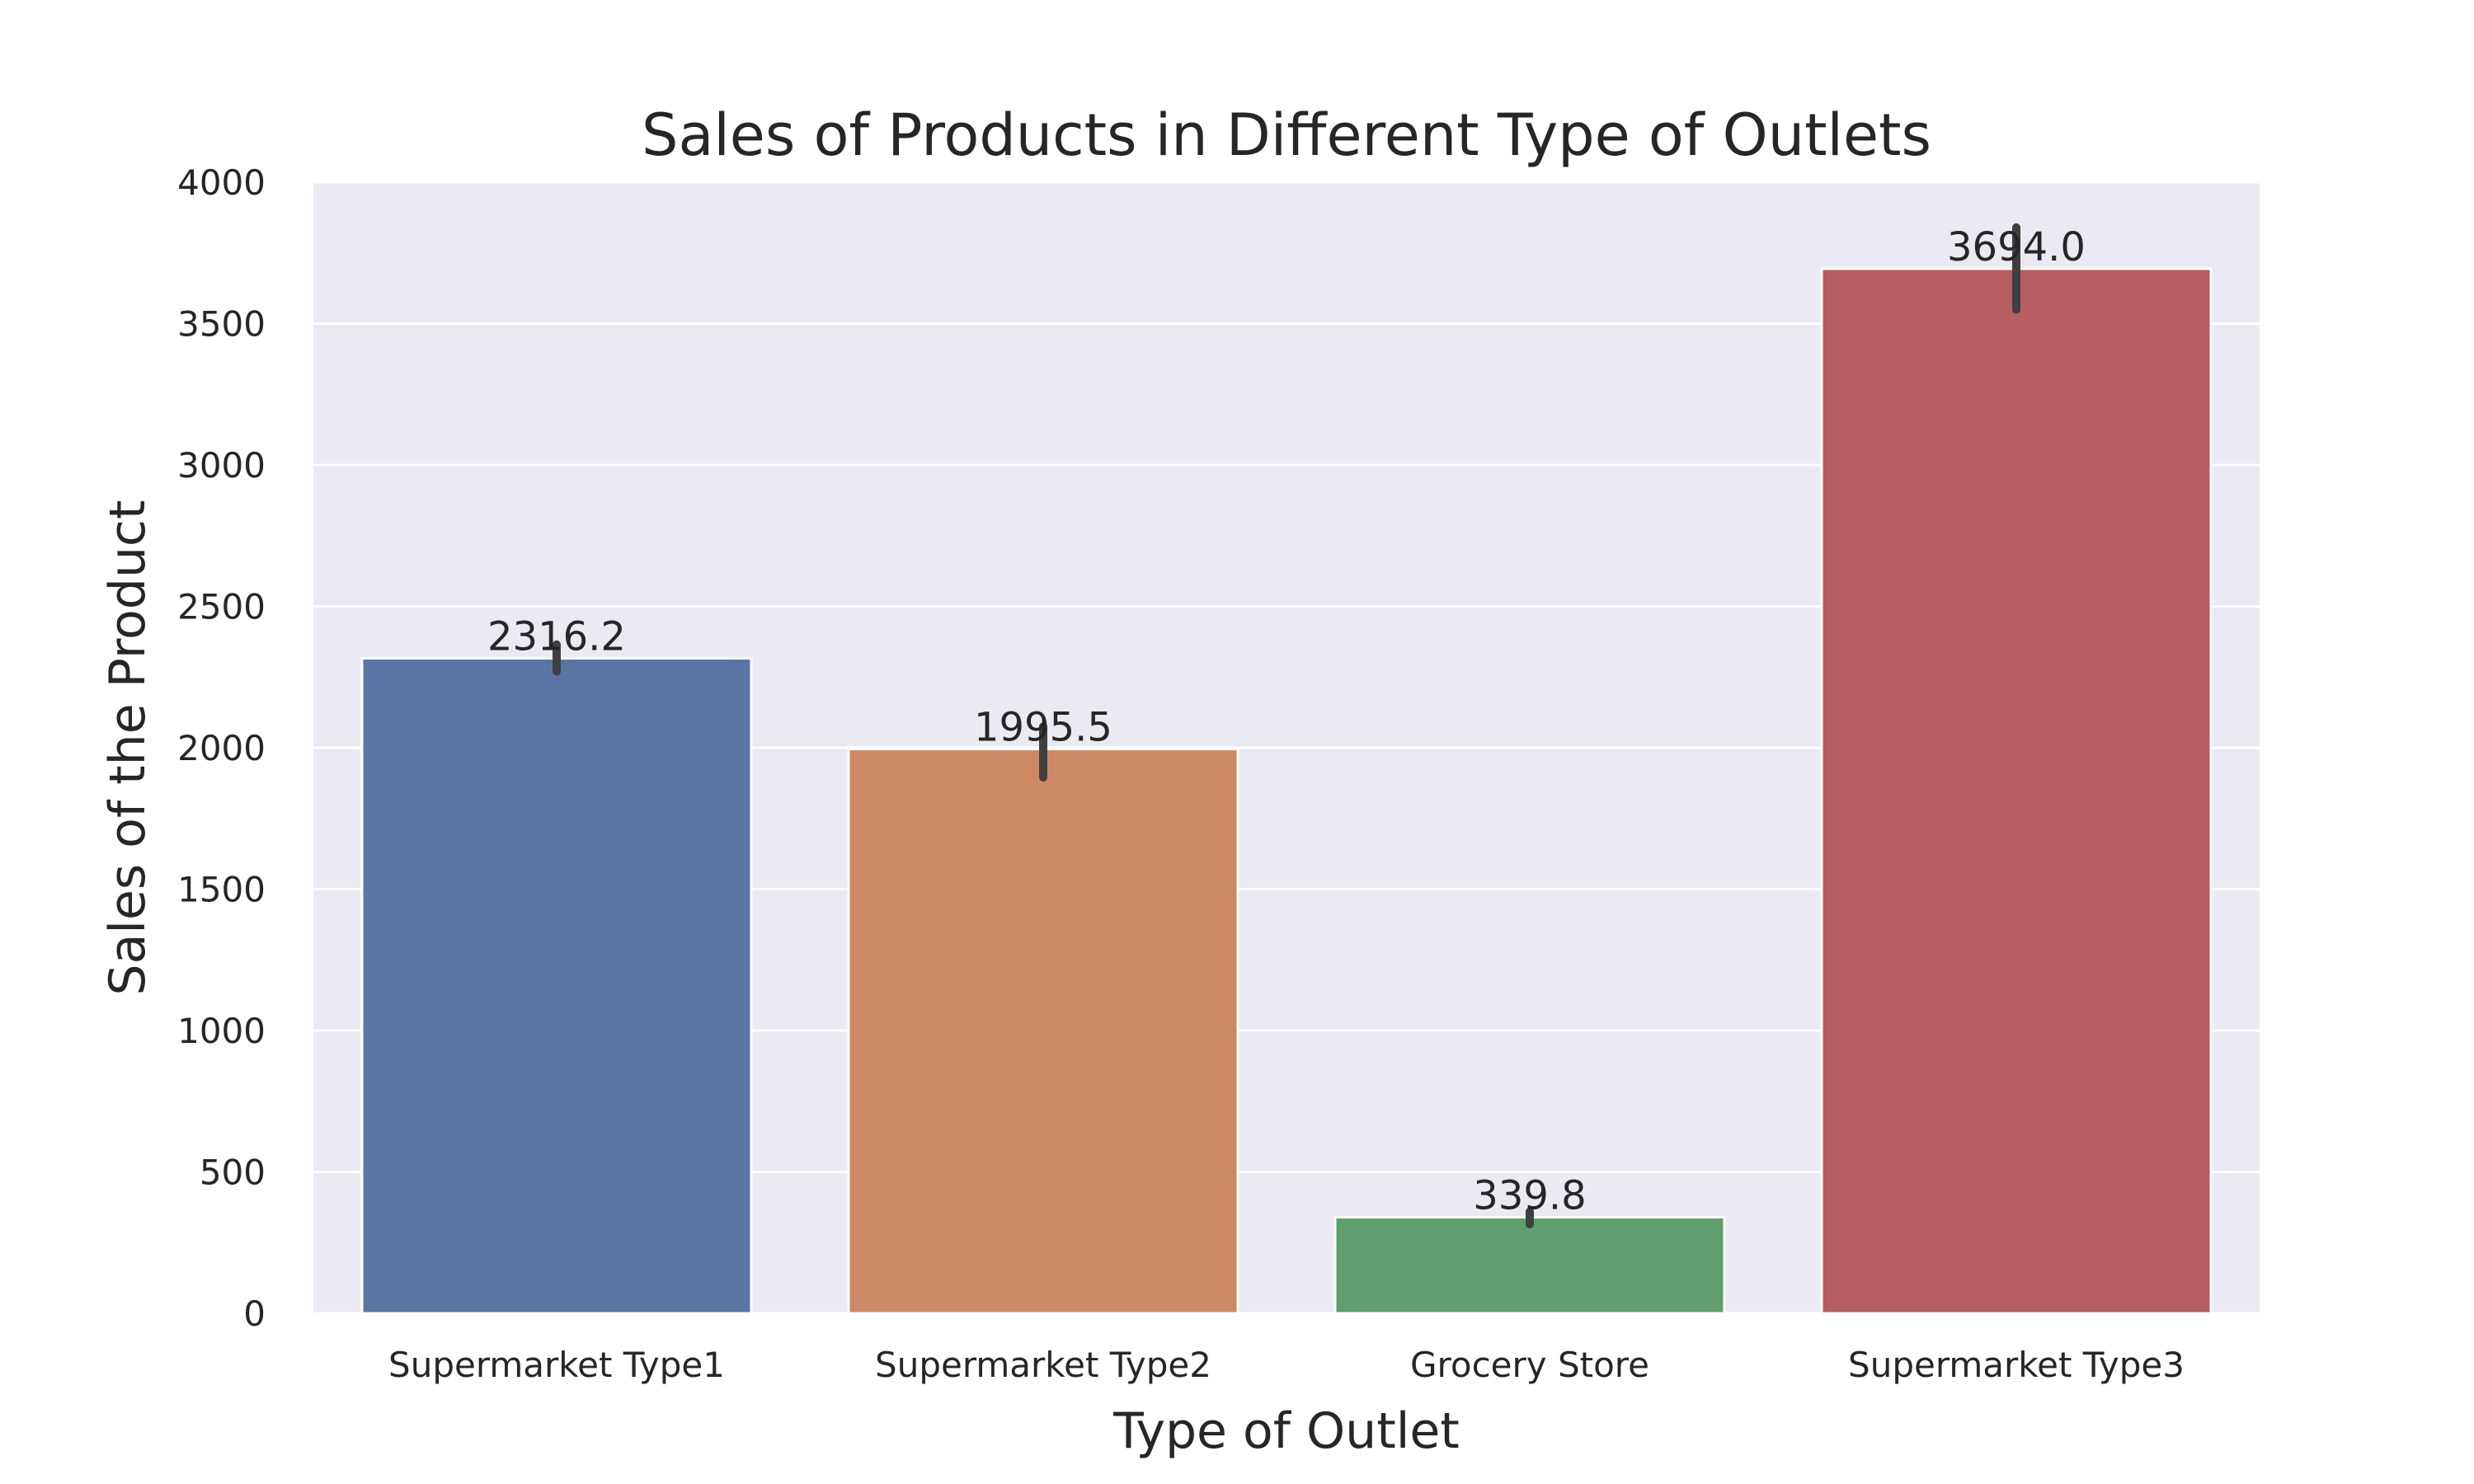  What do you see at coordinates (2016, 247) in the screenshot?
I see `data-label: 3694.0` at bounding box center [2016, 247].